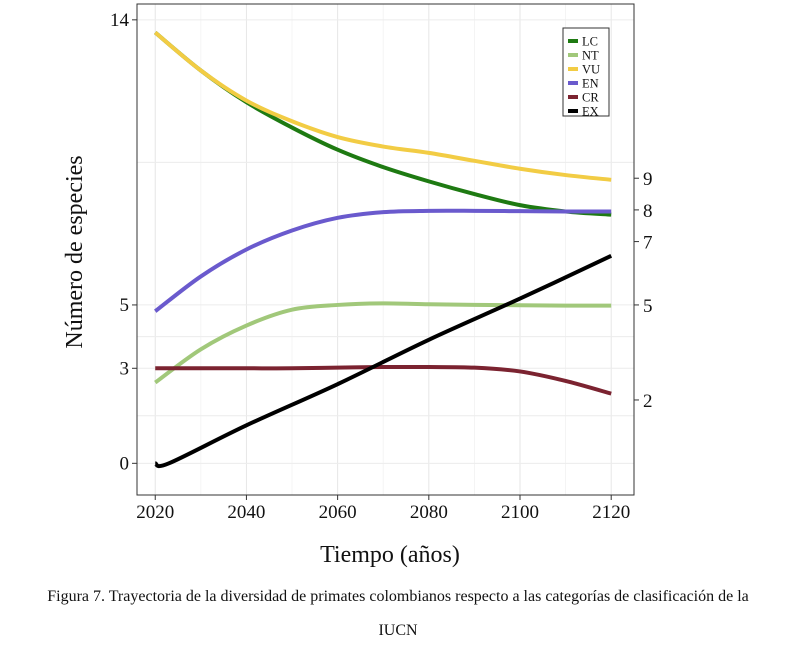  Describe the element at coordinates (590, 112) in the screenshot. I see `legend-label-ex: EX` at that location.